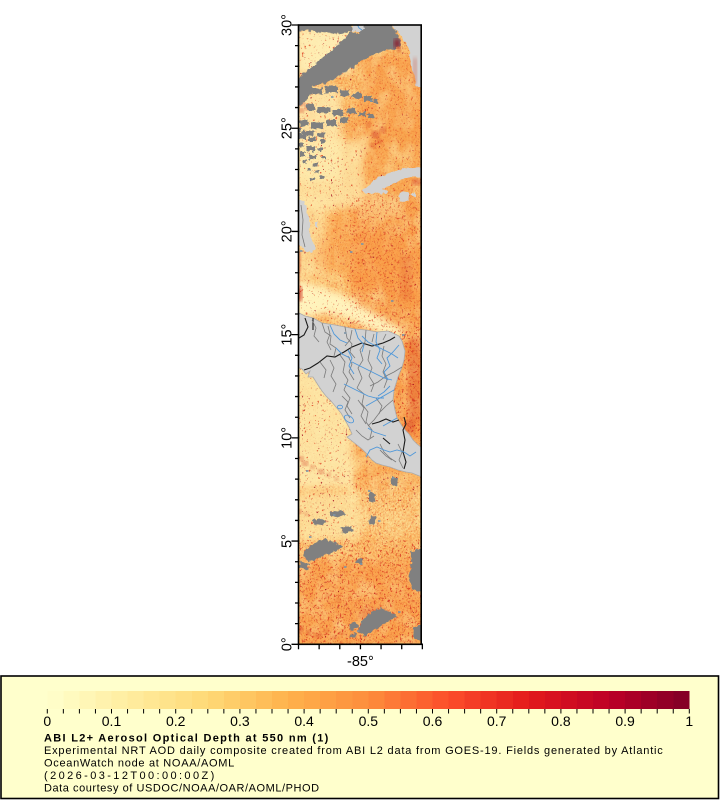 The image size is (720, 800). I want to click on svg-text: 0.6, so click(433, 721).